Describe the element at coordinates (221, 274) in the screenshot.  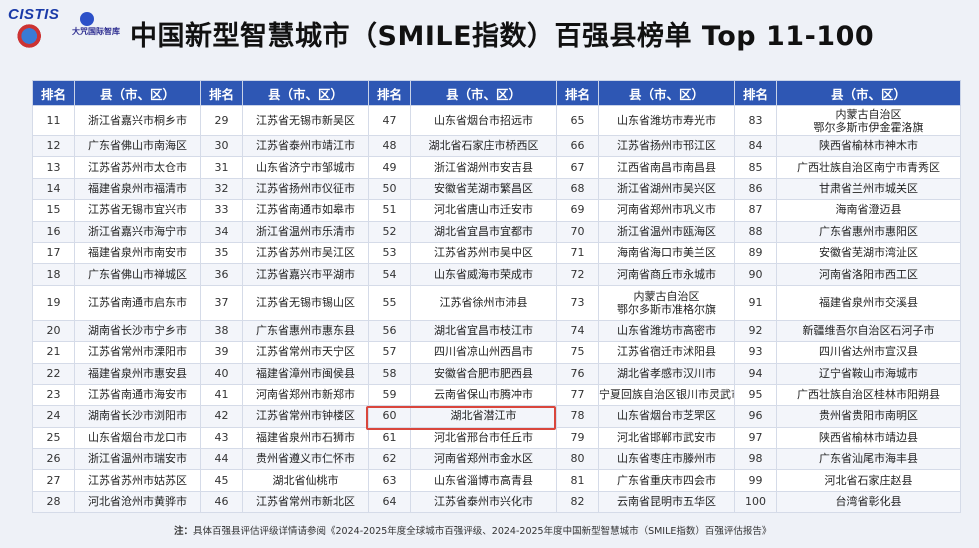
I see `rank-cell: 36` at that location.